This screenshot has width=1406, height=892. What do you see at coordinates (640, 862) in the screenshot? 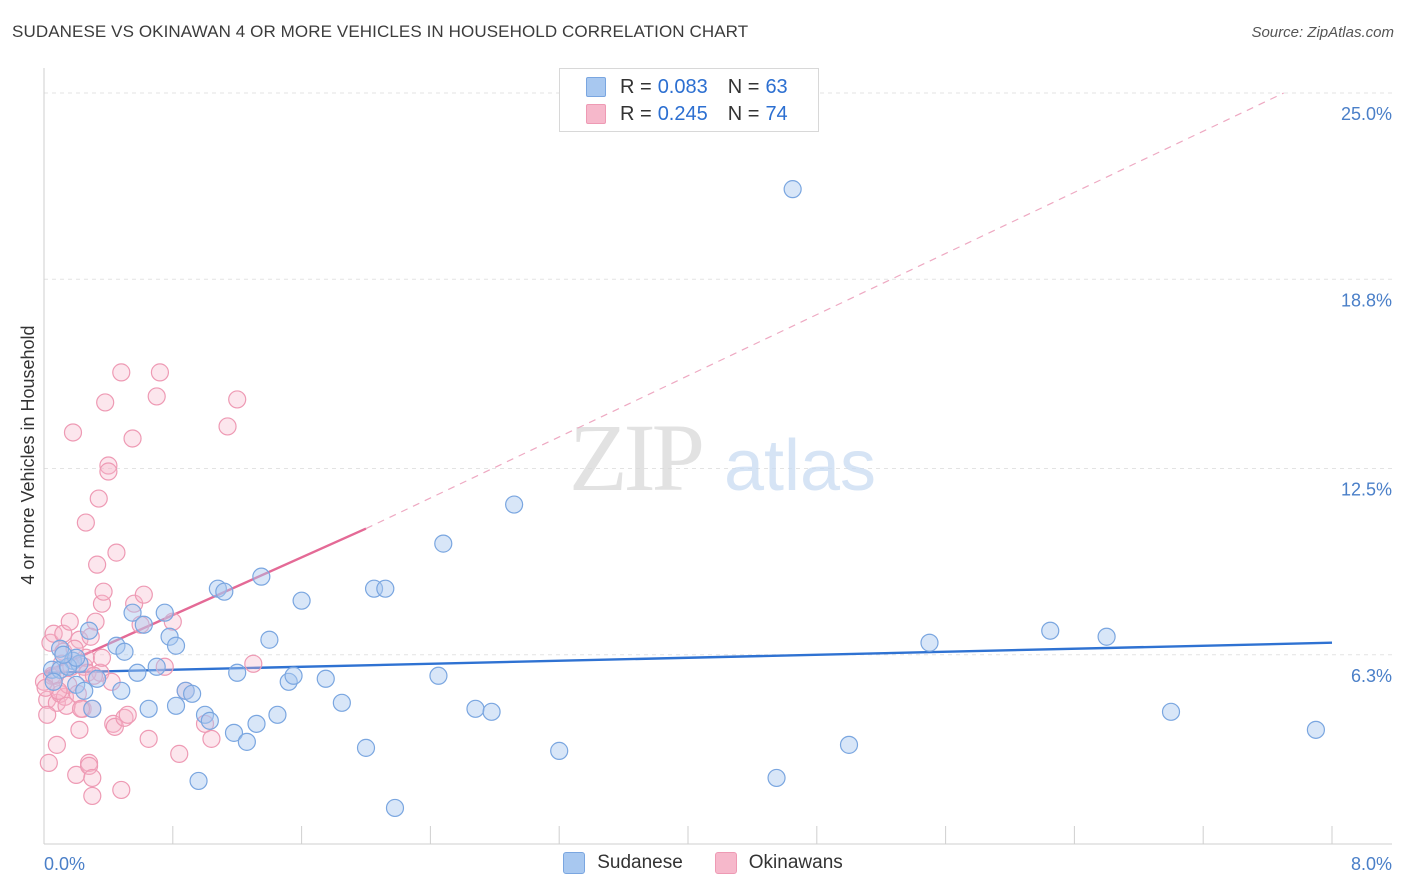
I see `series-legend-label: Sudanese` at bounding box center [640, 862].